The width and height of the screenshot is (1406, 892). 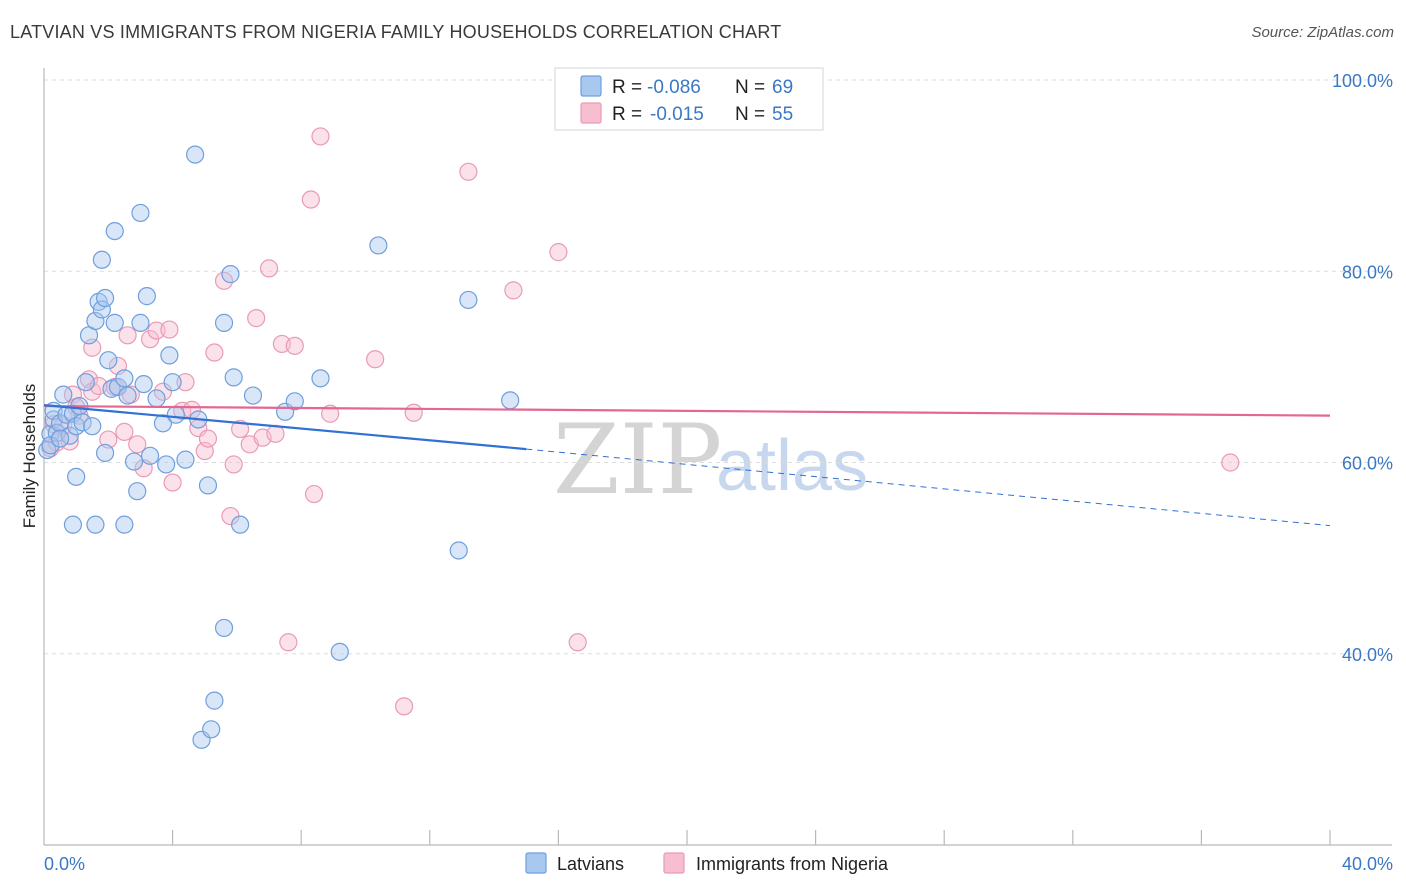 What do you see at coordinates (64, 864) in the screenshot?
I see `x-tick-label-min: 0.0%` at bounding box center [64, 864].